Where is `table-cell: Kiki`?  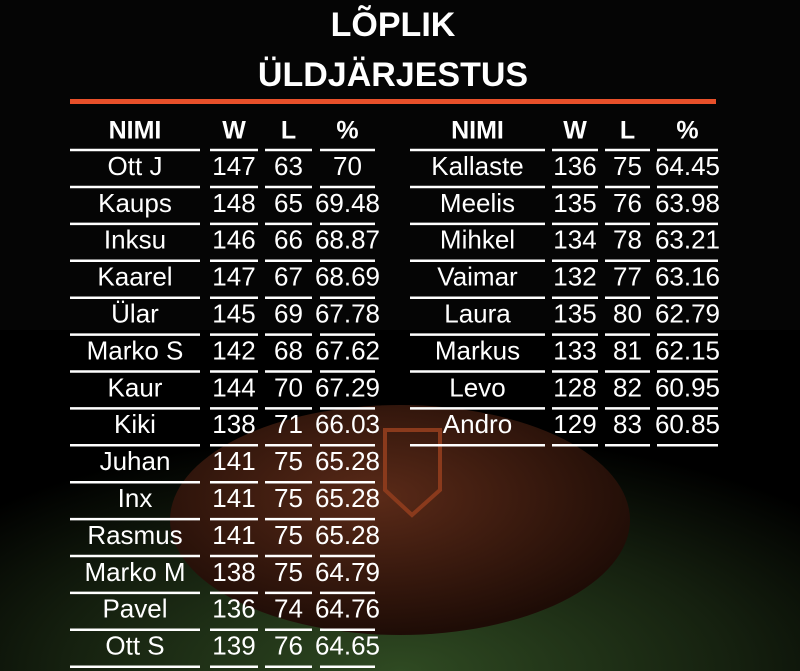
table-cell: Kiki is located at coordinates (135, 424).